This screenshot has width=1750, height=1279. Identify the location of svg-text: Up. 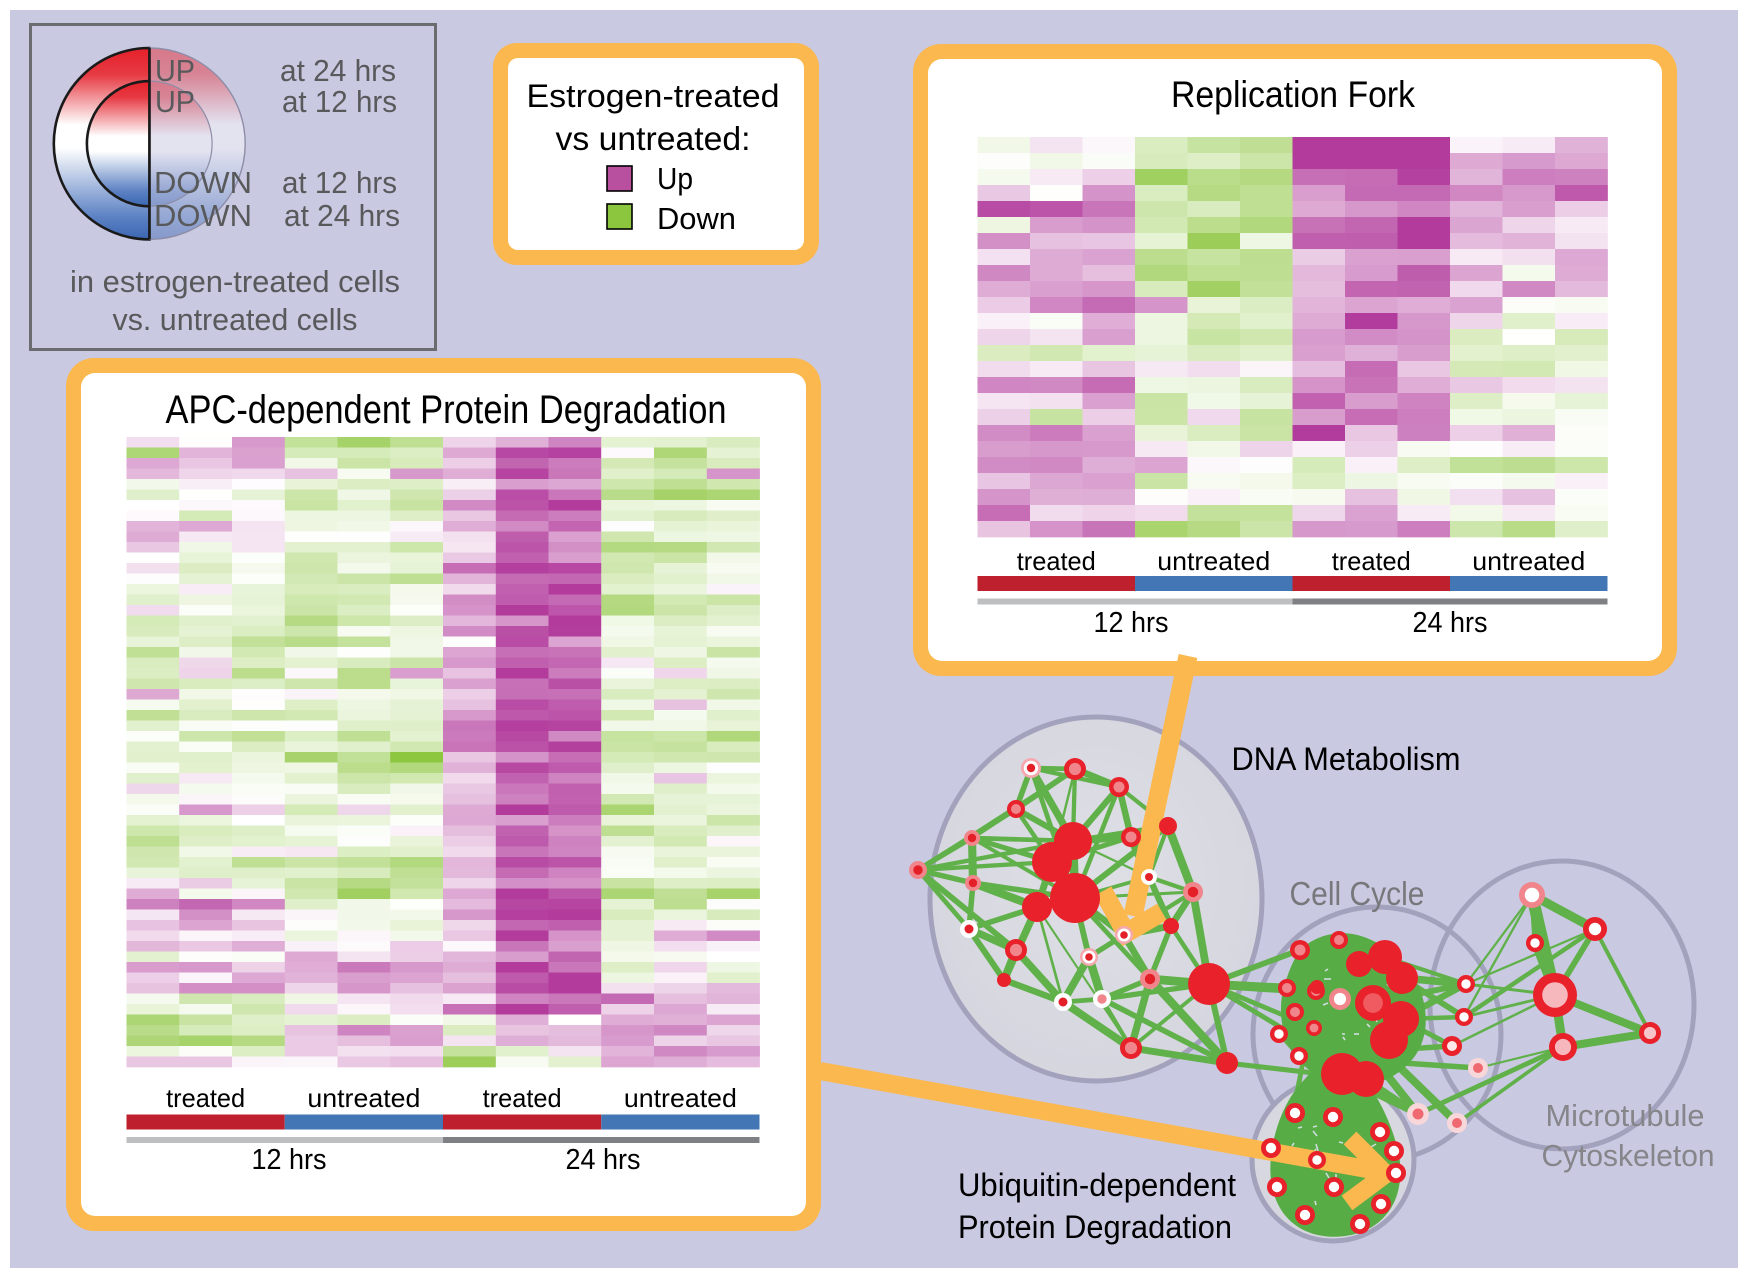
(675, 178).